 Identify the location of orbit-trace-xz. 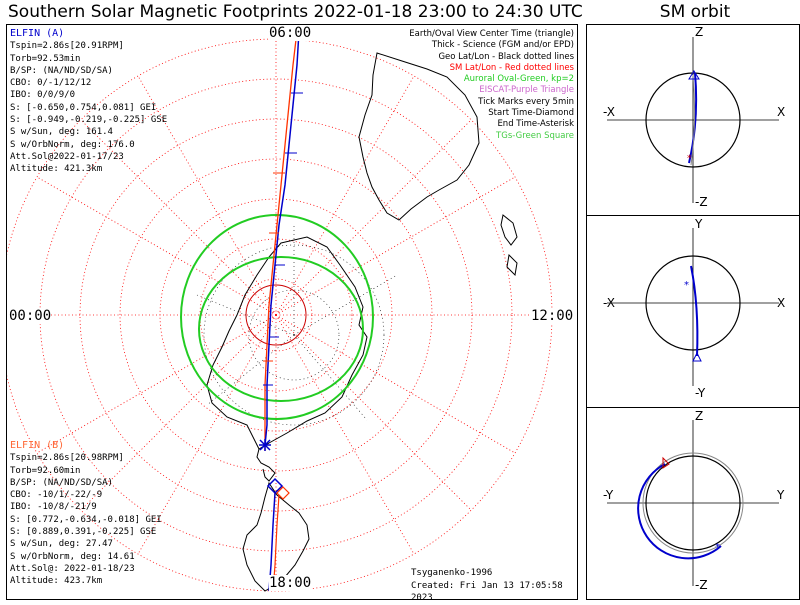
(693, 118).